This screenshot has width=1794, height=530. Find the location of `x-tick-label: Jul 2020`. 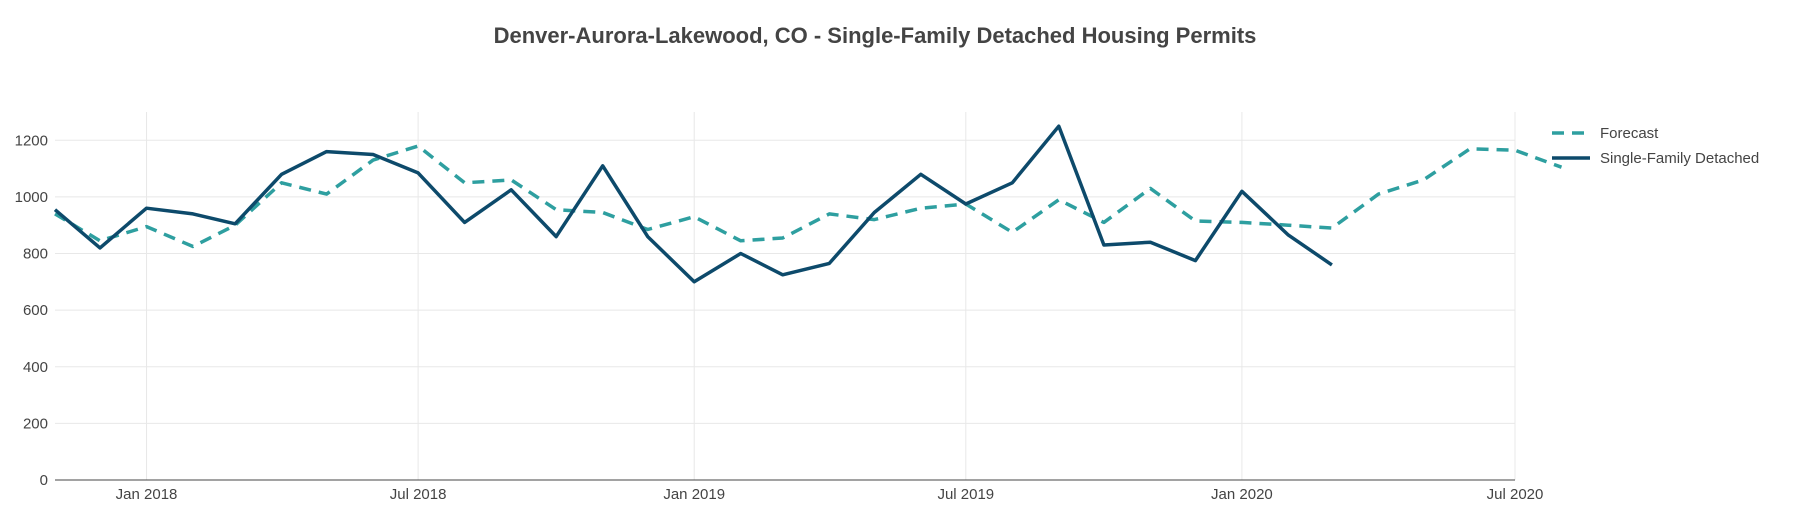

x-tick-label: Jul 2020 is located at coordinates (1515, 494).